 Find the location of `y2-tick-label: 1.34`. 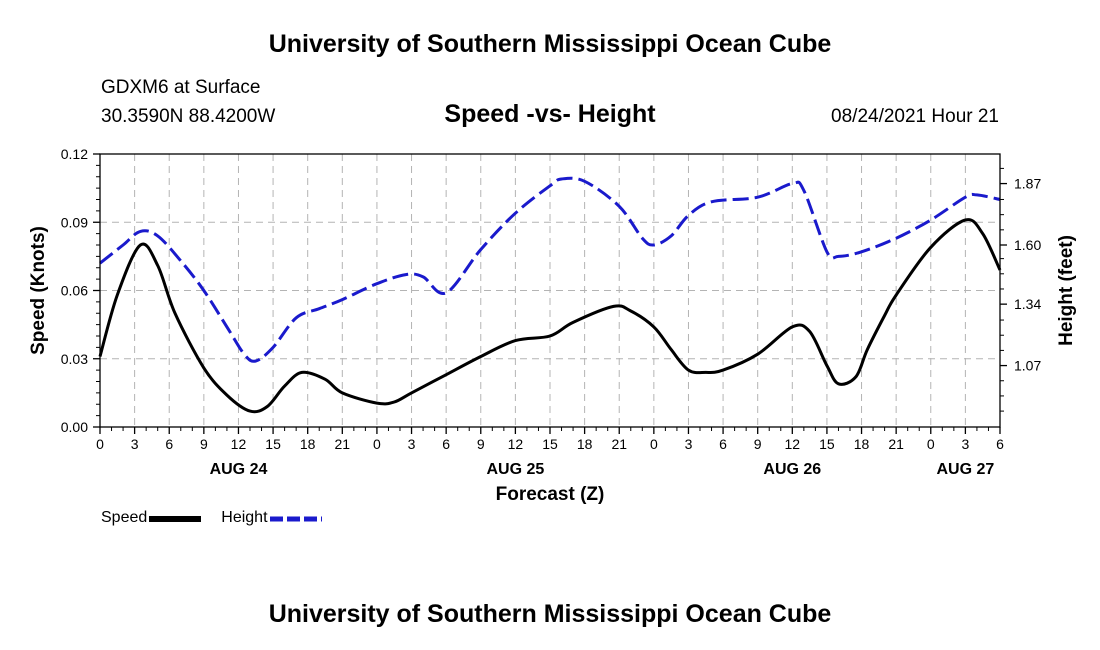

y2-tick-label: 1.34 is located at coordinates (1027, 304).